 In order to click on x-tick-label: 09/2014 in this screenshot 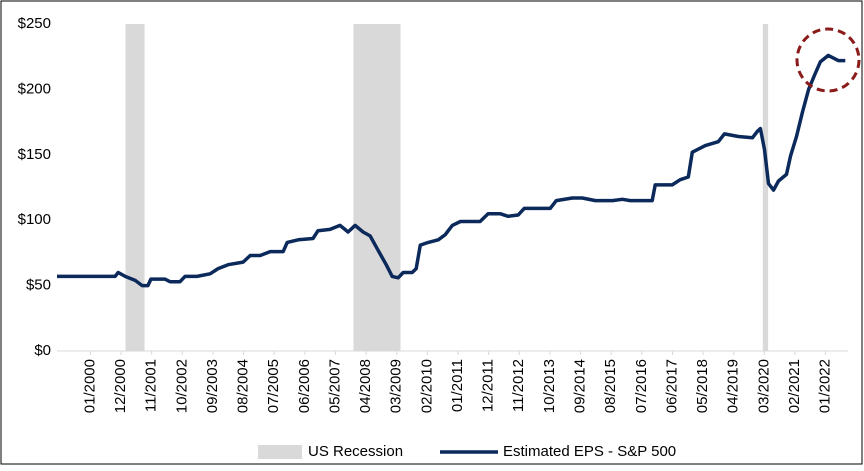, I will do `click(580, 386)`.